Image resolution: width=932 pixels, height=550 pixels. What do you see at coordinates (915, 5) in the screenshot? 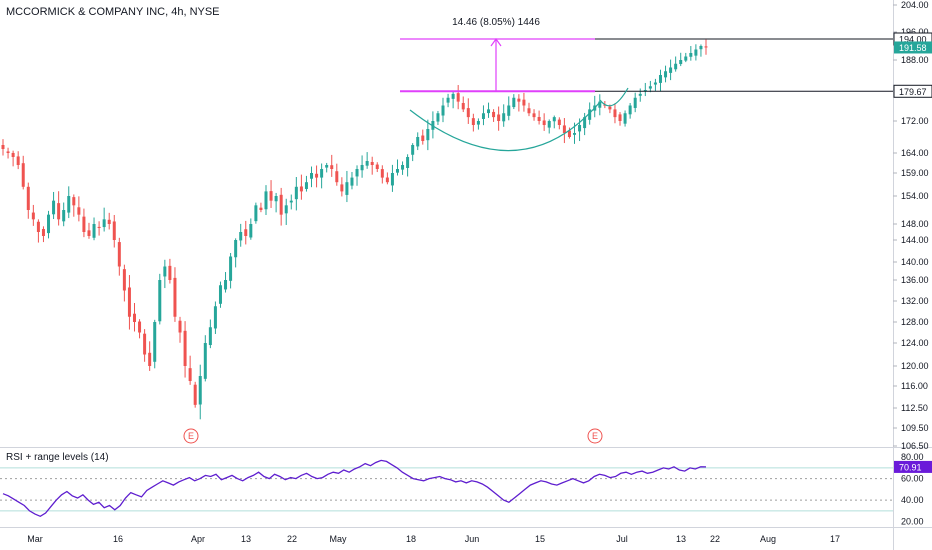
I see `price-tick-label: 204.00` at bounding box center [915, 5].